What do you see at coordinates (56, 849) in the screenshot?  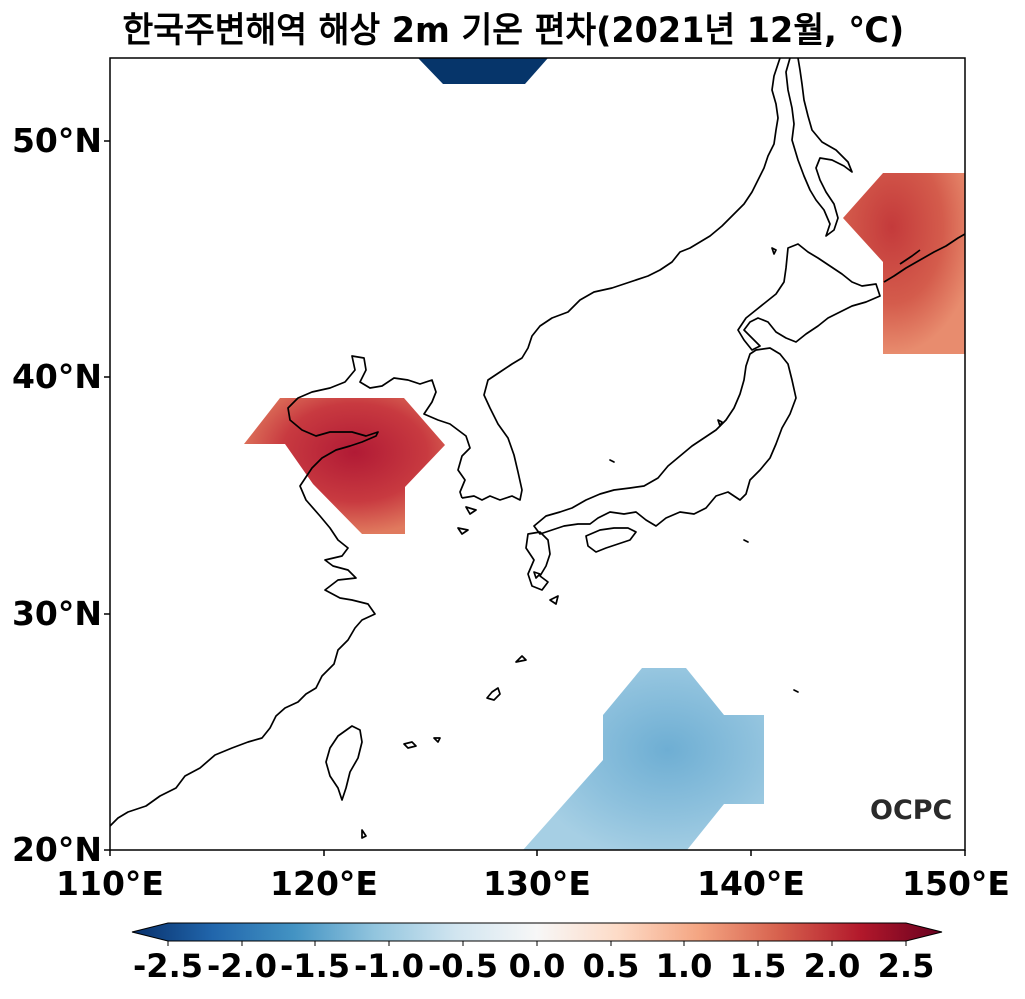 I see `y-tick-label: 20°N` at bounding box center [56, 849].